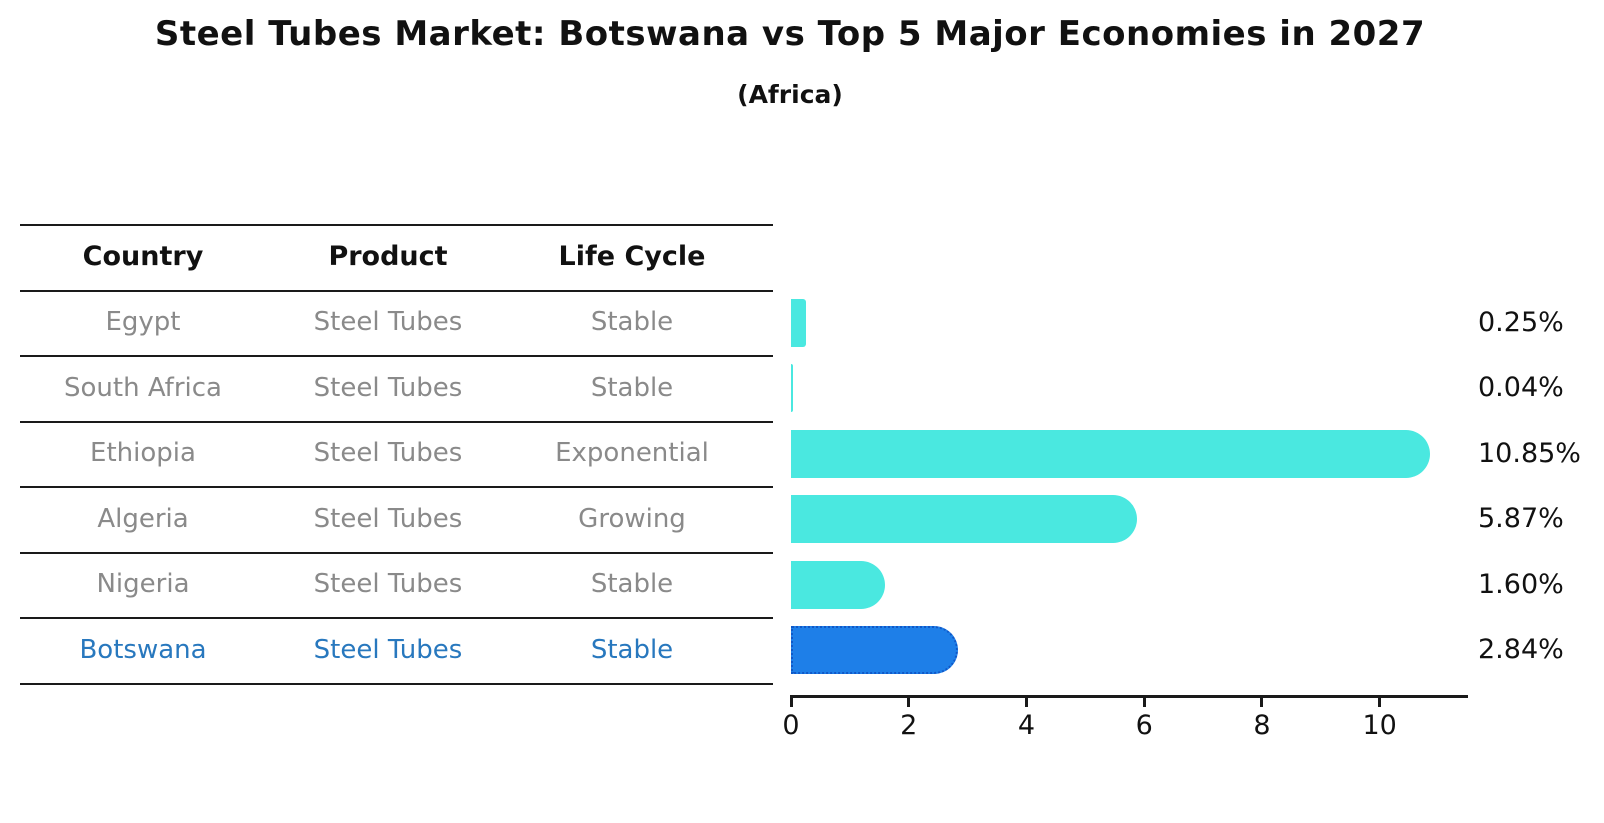 Image resolution: width=1604 pixels, height=823 pixels. What do you see at coordinates (632, 453) in the screenshot?
I see `cell-life-cycle: Exponential` at bounding box center [632, 453].